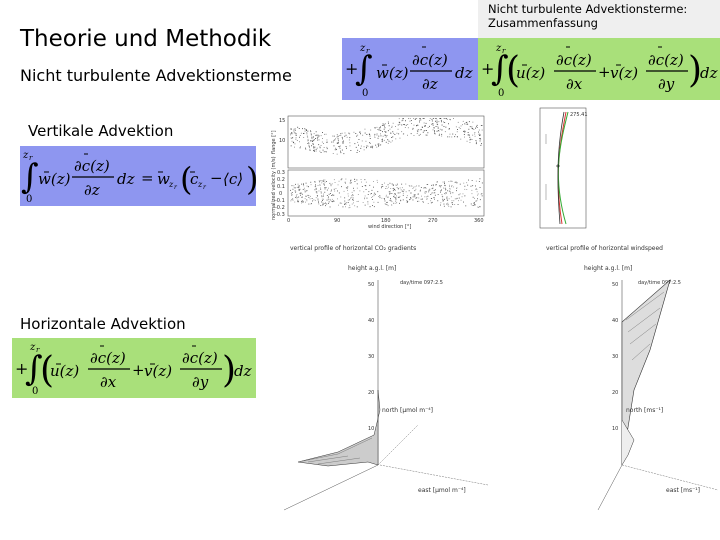 Image resolution: width=720 pixels, height=540 pixels. What do you see at coordinates (281, 187) in the screenshot?
I see `svg-text: 0.1` at bounding box center [281, 187].